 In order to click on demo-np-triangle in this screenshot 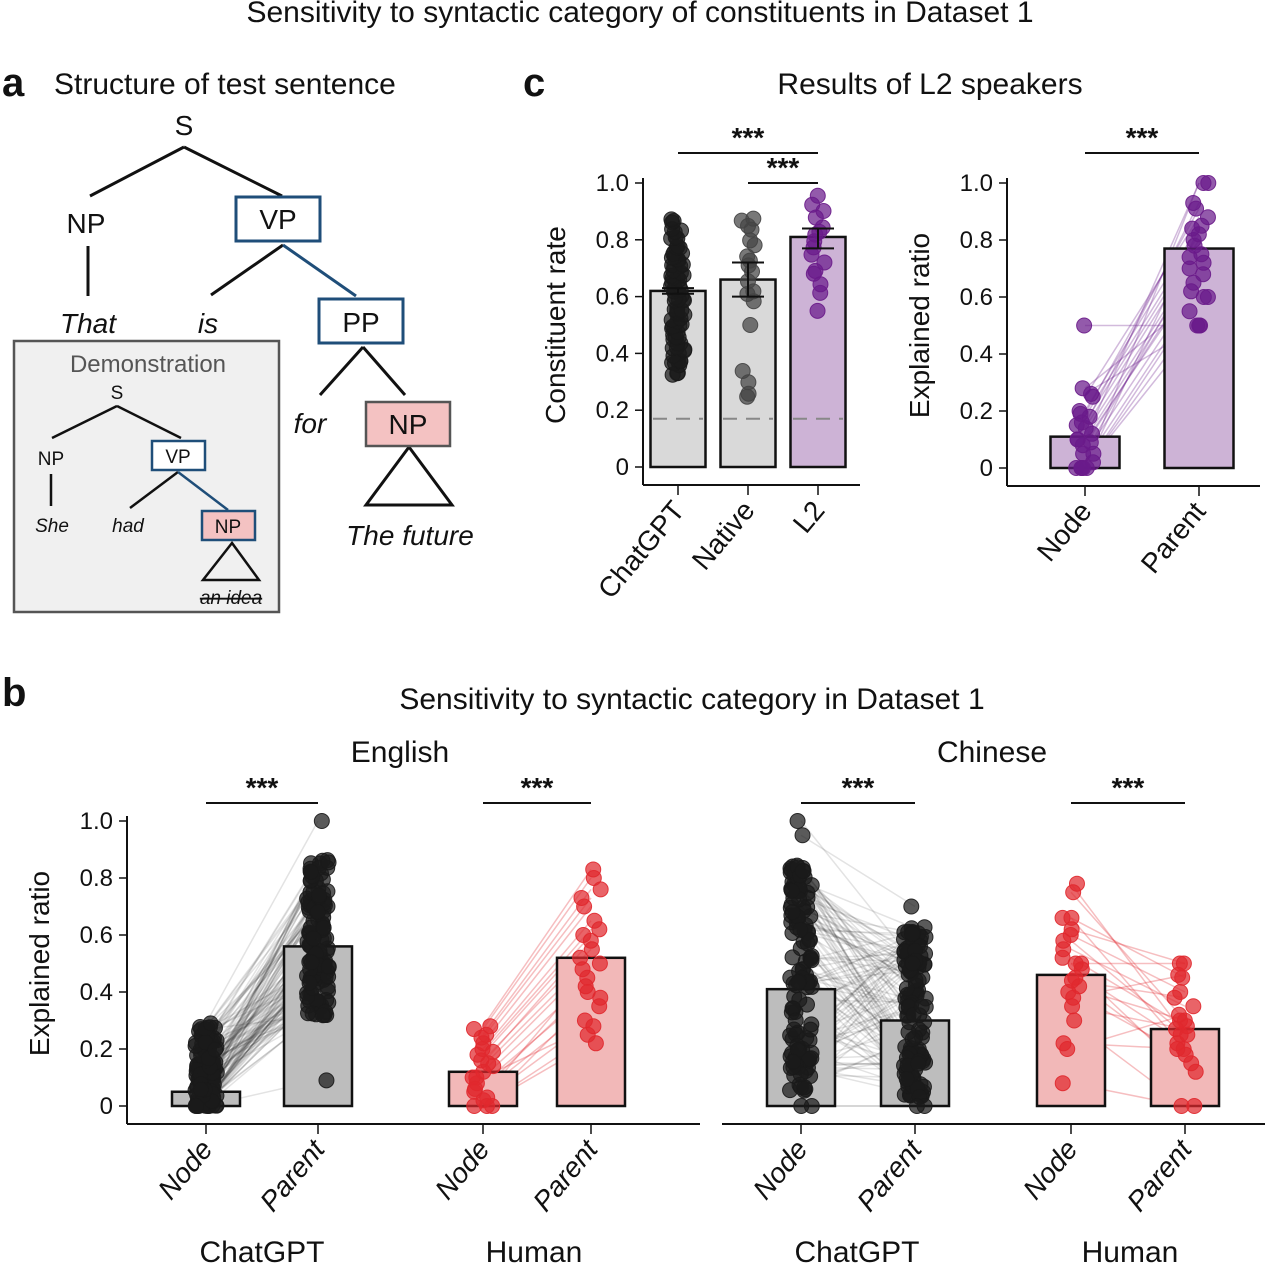, I will do `click(231, 561)`.